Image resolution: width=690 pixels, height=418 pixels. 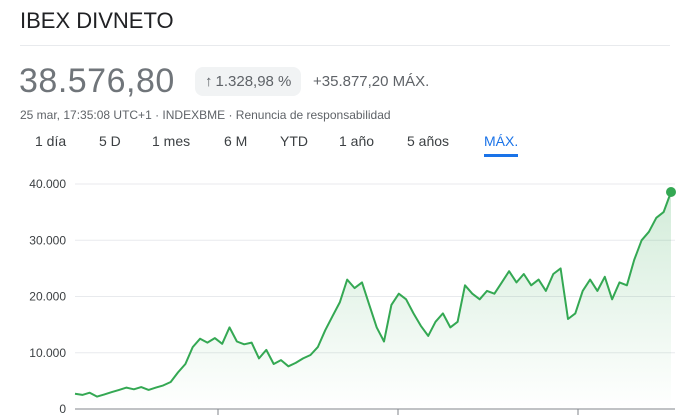 I want to click on change-percent: 1.328,98 %, so click(x=253, y=81).